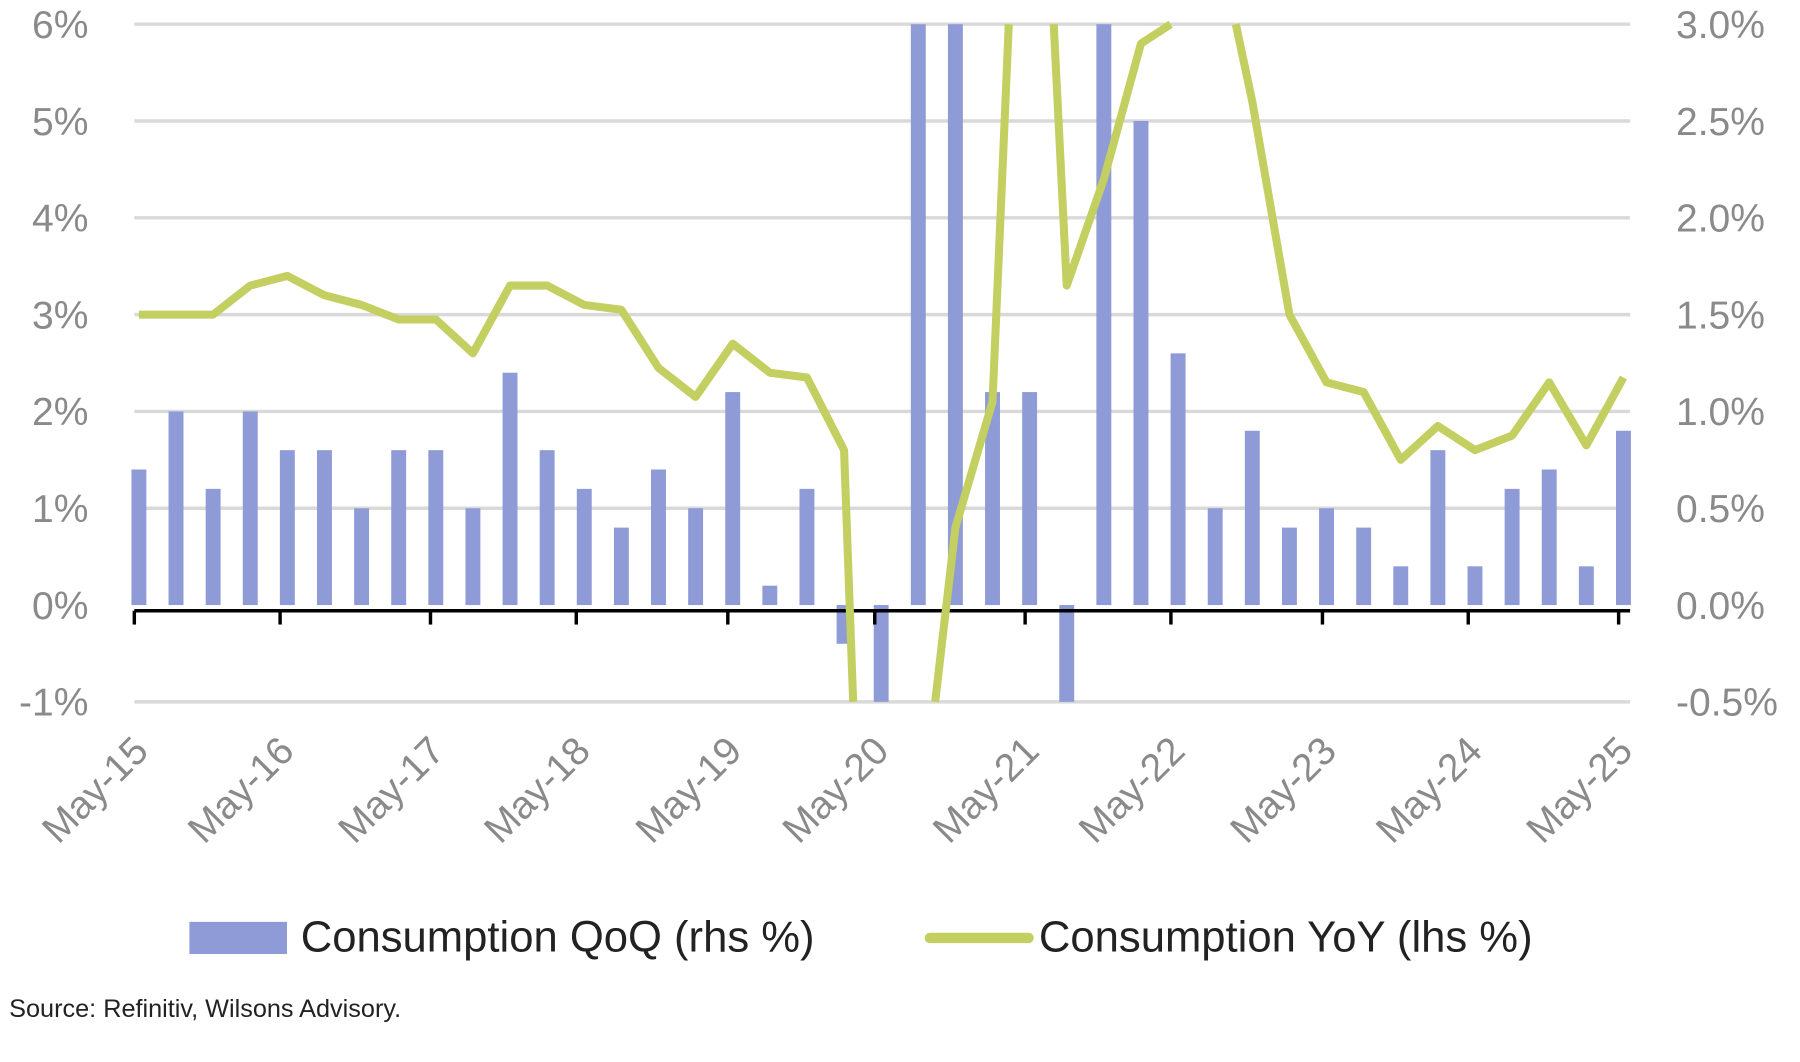  What do you see at coordinates (1720, 412) in the screenshot?
I see `right-tick-label: 1.0%` at bounding box center [1720, 412].